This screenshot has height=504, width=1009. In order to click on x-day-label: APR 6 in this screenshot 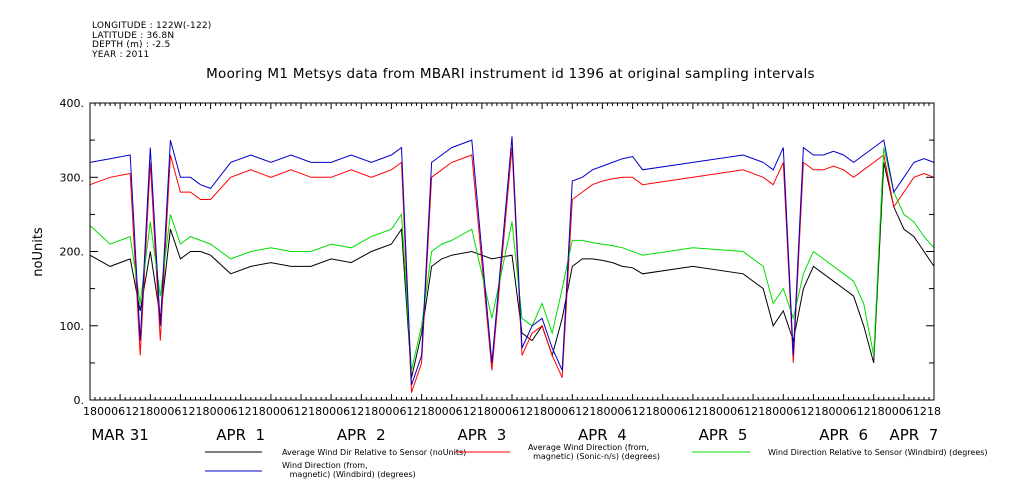, I will do `click(843, 435)`.